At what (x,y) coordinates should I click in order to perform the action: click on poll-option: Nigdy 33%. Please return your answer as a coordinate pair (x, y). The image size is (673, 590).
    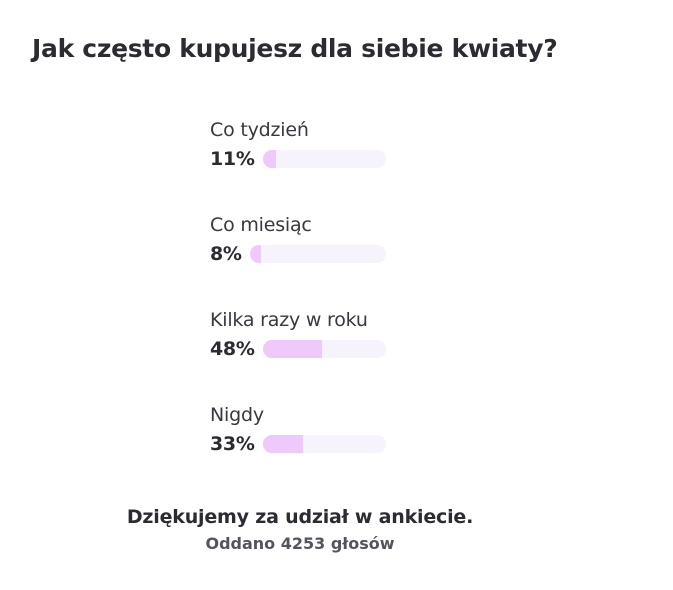
    Looking at the image, I should click on (320, 448).